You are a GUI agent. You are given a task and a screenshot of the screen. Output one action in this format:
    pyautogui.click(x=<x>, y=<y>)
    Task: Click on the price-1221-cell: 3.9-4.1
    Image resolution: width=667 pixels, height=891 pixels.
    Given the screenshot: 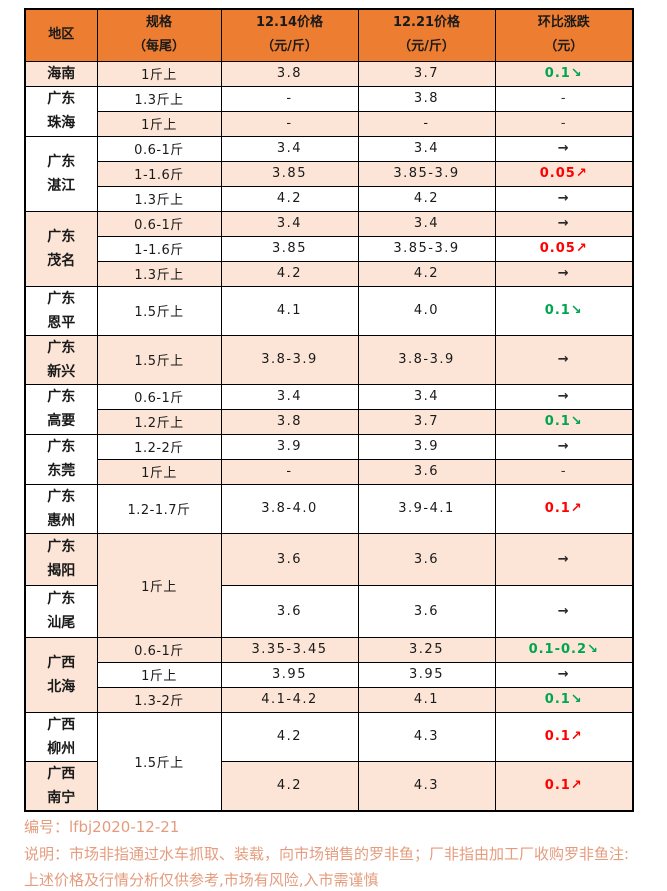 What is the action you would take?
    pyautogui.click(x=426, y=508)
    